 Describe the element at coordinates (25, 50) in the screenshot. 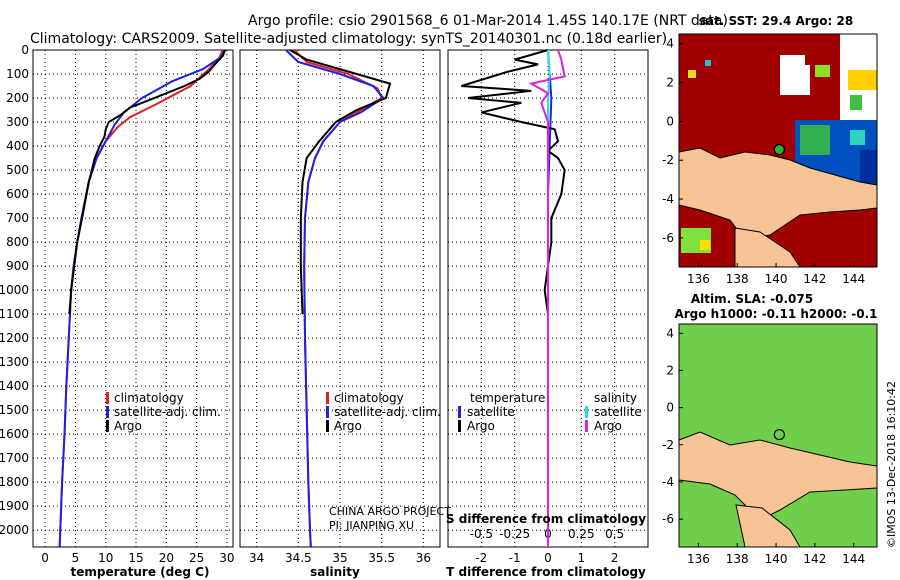

I see `y-tick-label: 0` at that location.